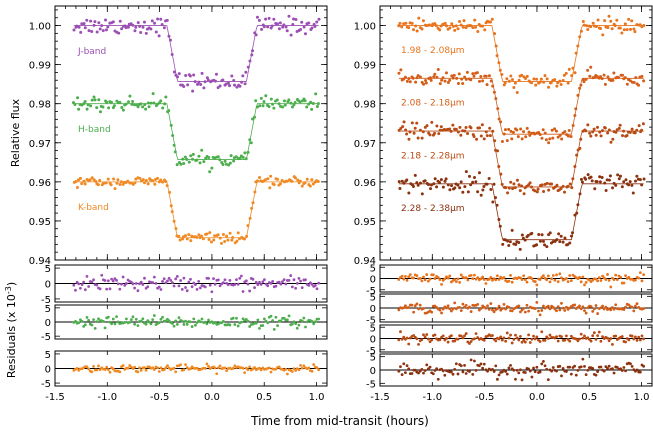  I want to click on y-tick-label: 0.98, so click(365, 105).